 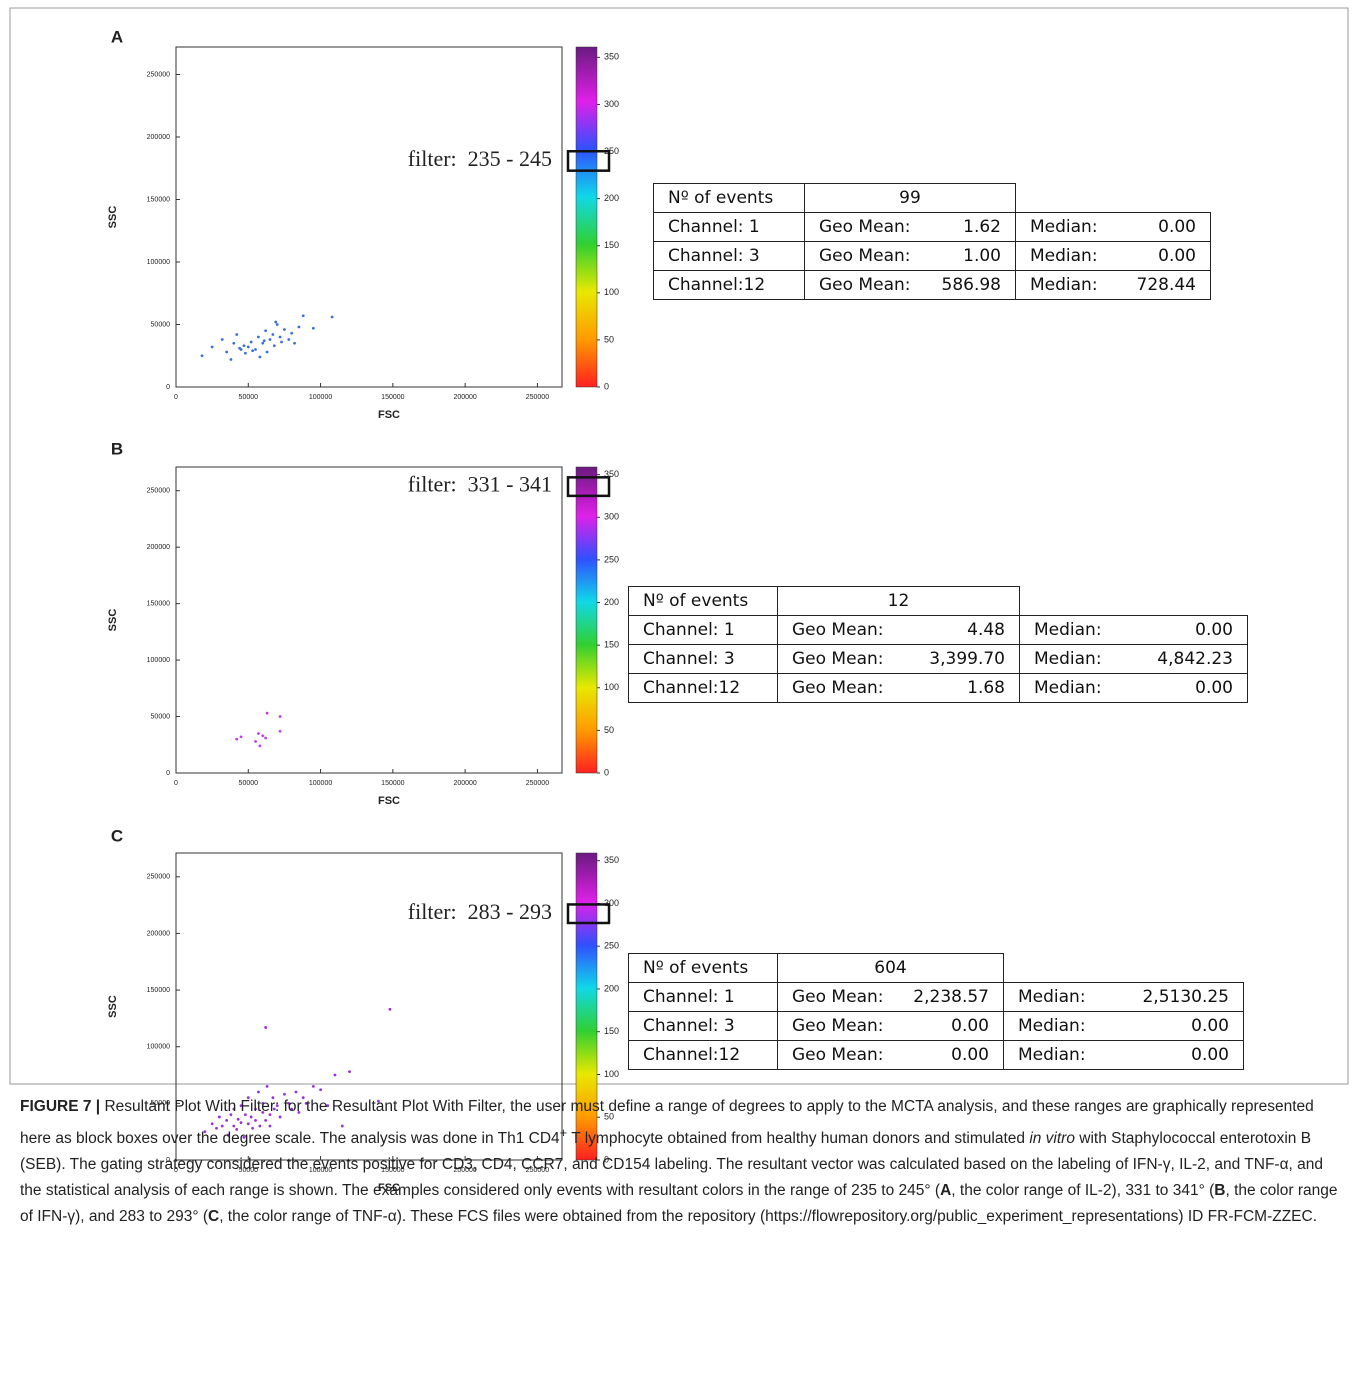 I want to click on colorbar-tick-label: 300, so click(x=611, y=104).